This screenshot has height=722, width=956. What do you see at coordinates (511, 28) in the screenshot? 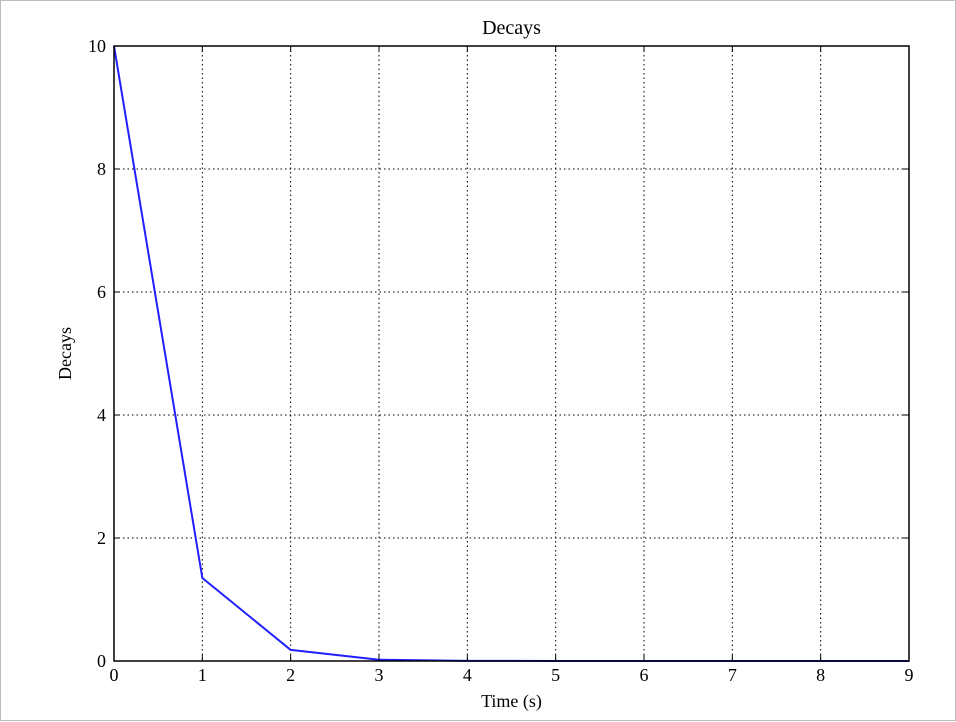
I see `chart-title: Decays` at bounding box center [511, 28].